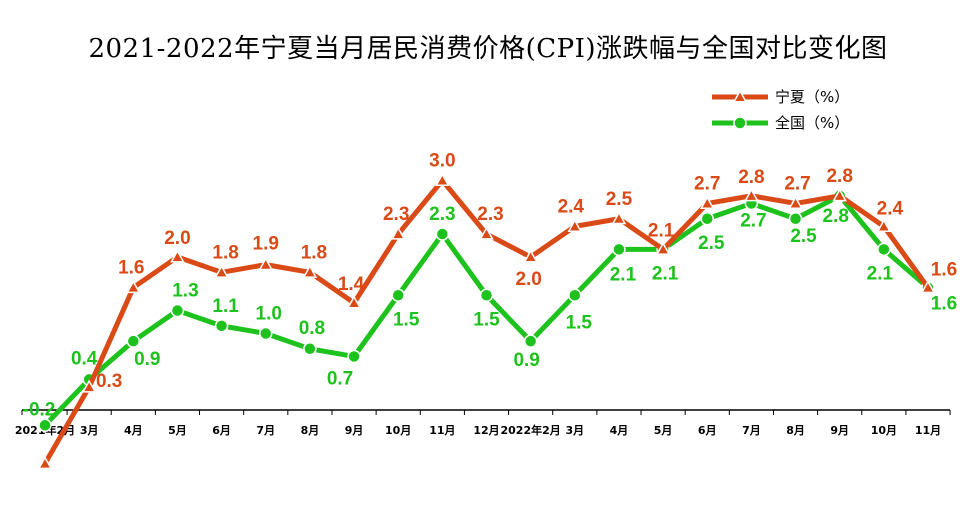 The height and width of the screenshot is (516, 976). I want to click on legend-item-ningxia: 宁夏（%）, so click(780, 97).